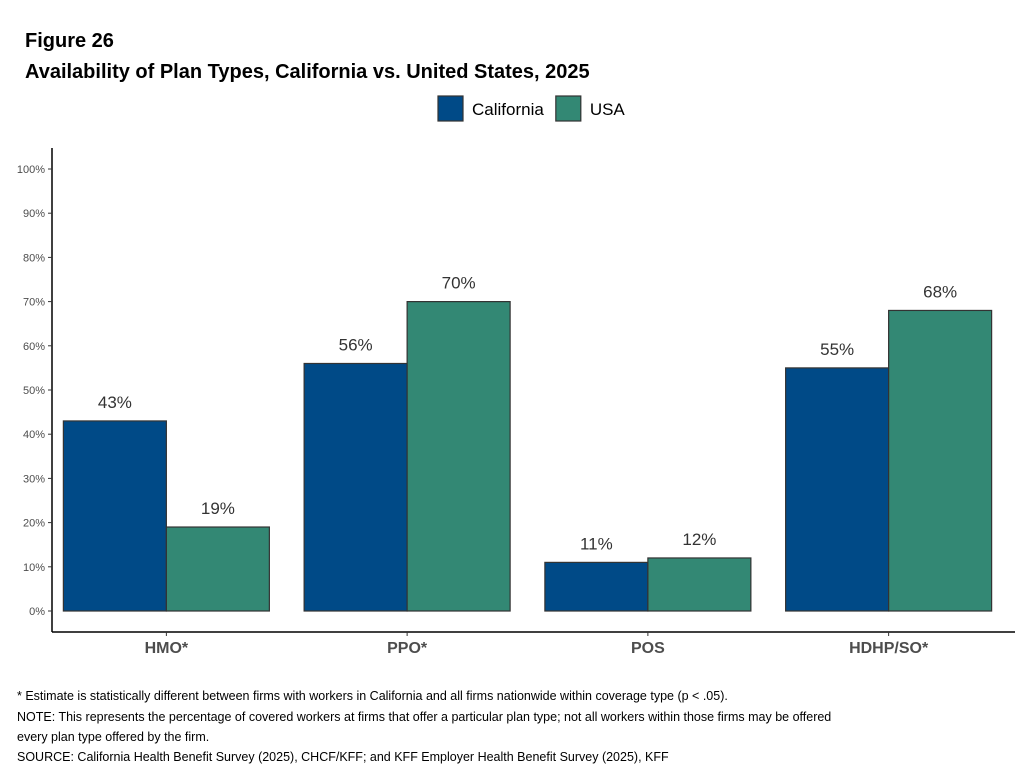 The width and height of the screenshot is (1024, 770). I want to click on y-tick-label: 50%, so click(34, 391).